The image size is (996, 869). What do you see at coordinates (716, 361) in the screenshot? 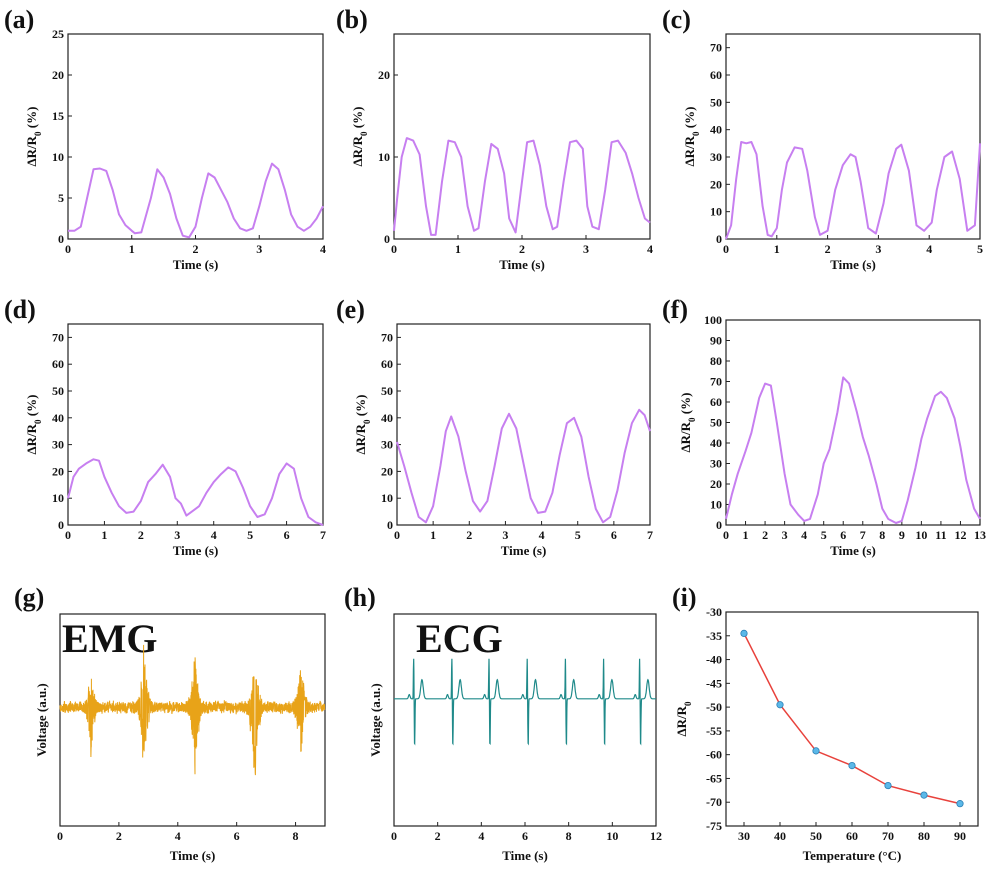
I see `y-tick-label: 80` at bounding box center [716, 361].